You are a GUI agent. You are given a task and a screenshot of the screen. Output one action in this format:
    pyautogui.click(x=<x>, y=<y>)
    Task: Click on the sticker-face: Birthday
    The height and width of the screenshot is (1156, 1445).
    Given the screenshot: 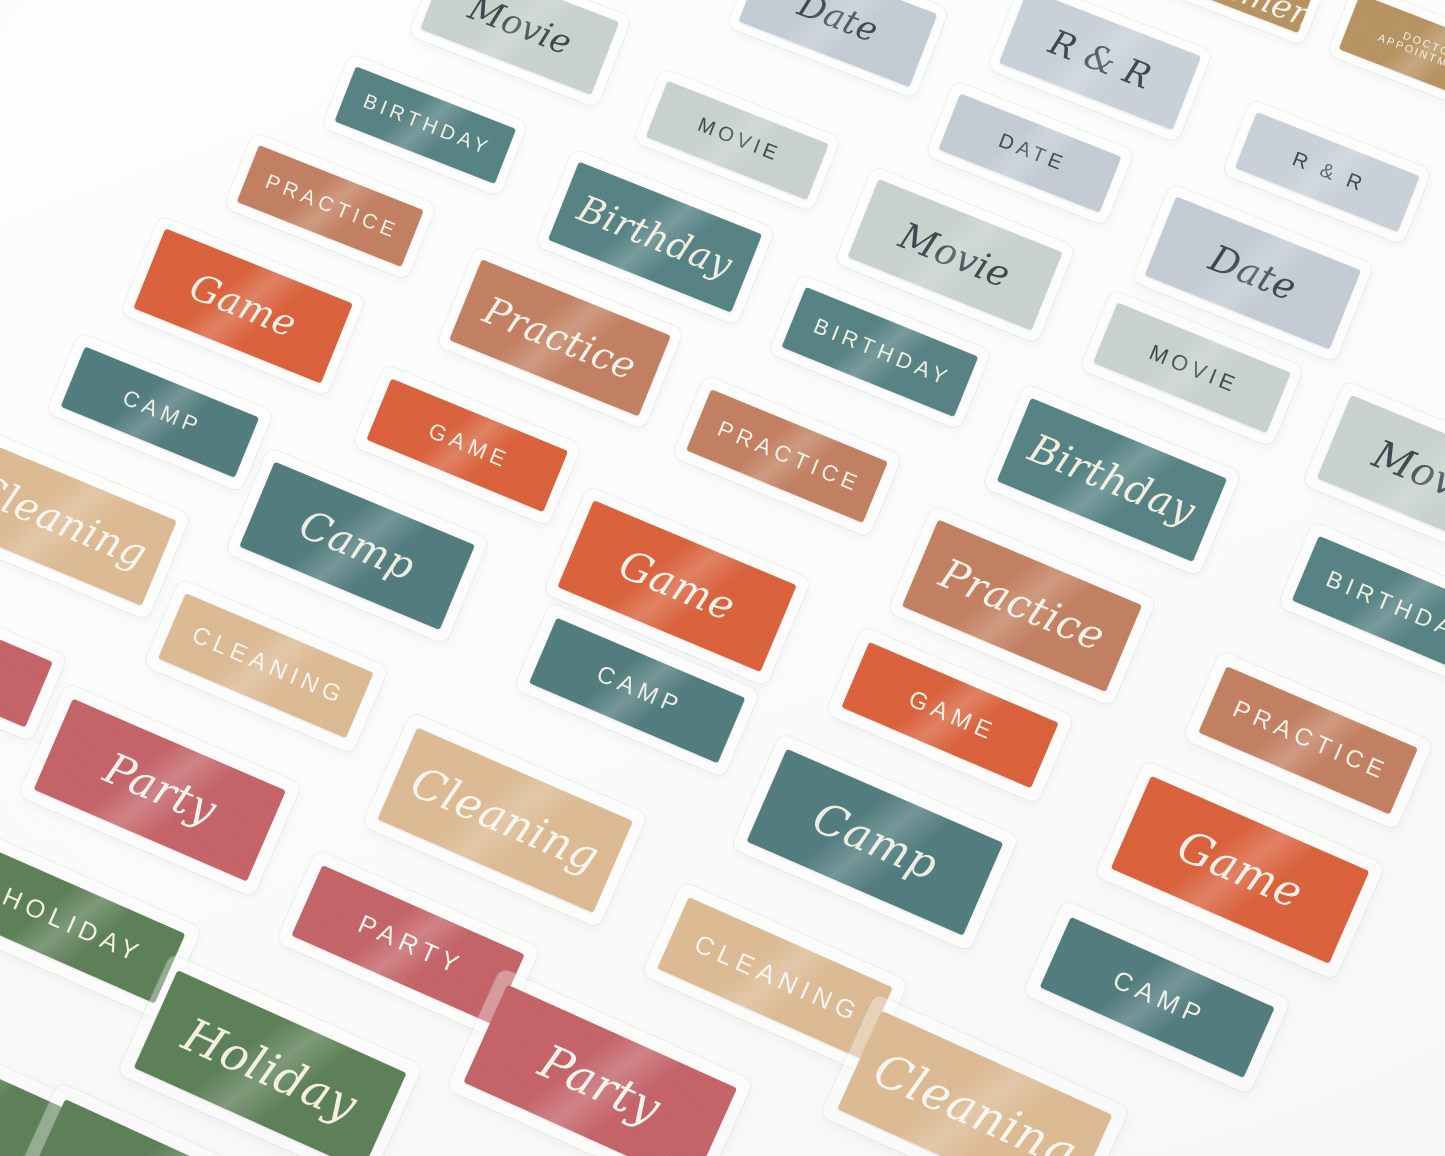 What is the action you would take?
    pyautogui.click(x=1112, y=480)
    